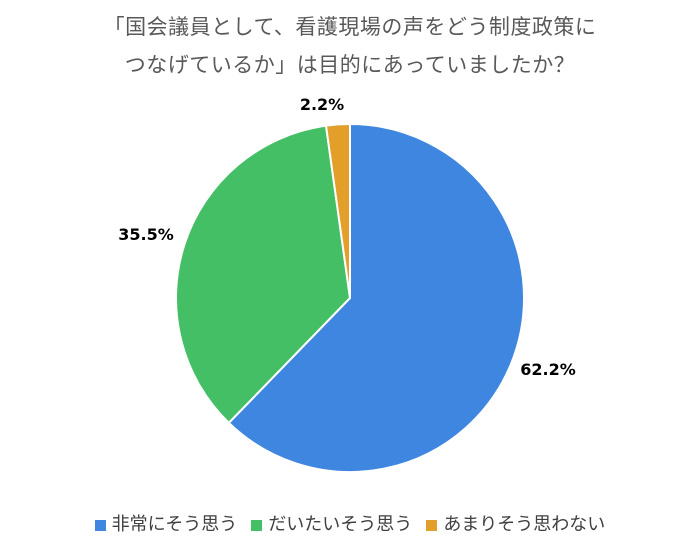  I want to click on legend-label-2: あまりそう思わない, so click(524, 524).